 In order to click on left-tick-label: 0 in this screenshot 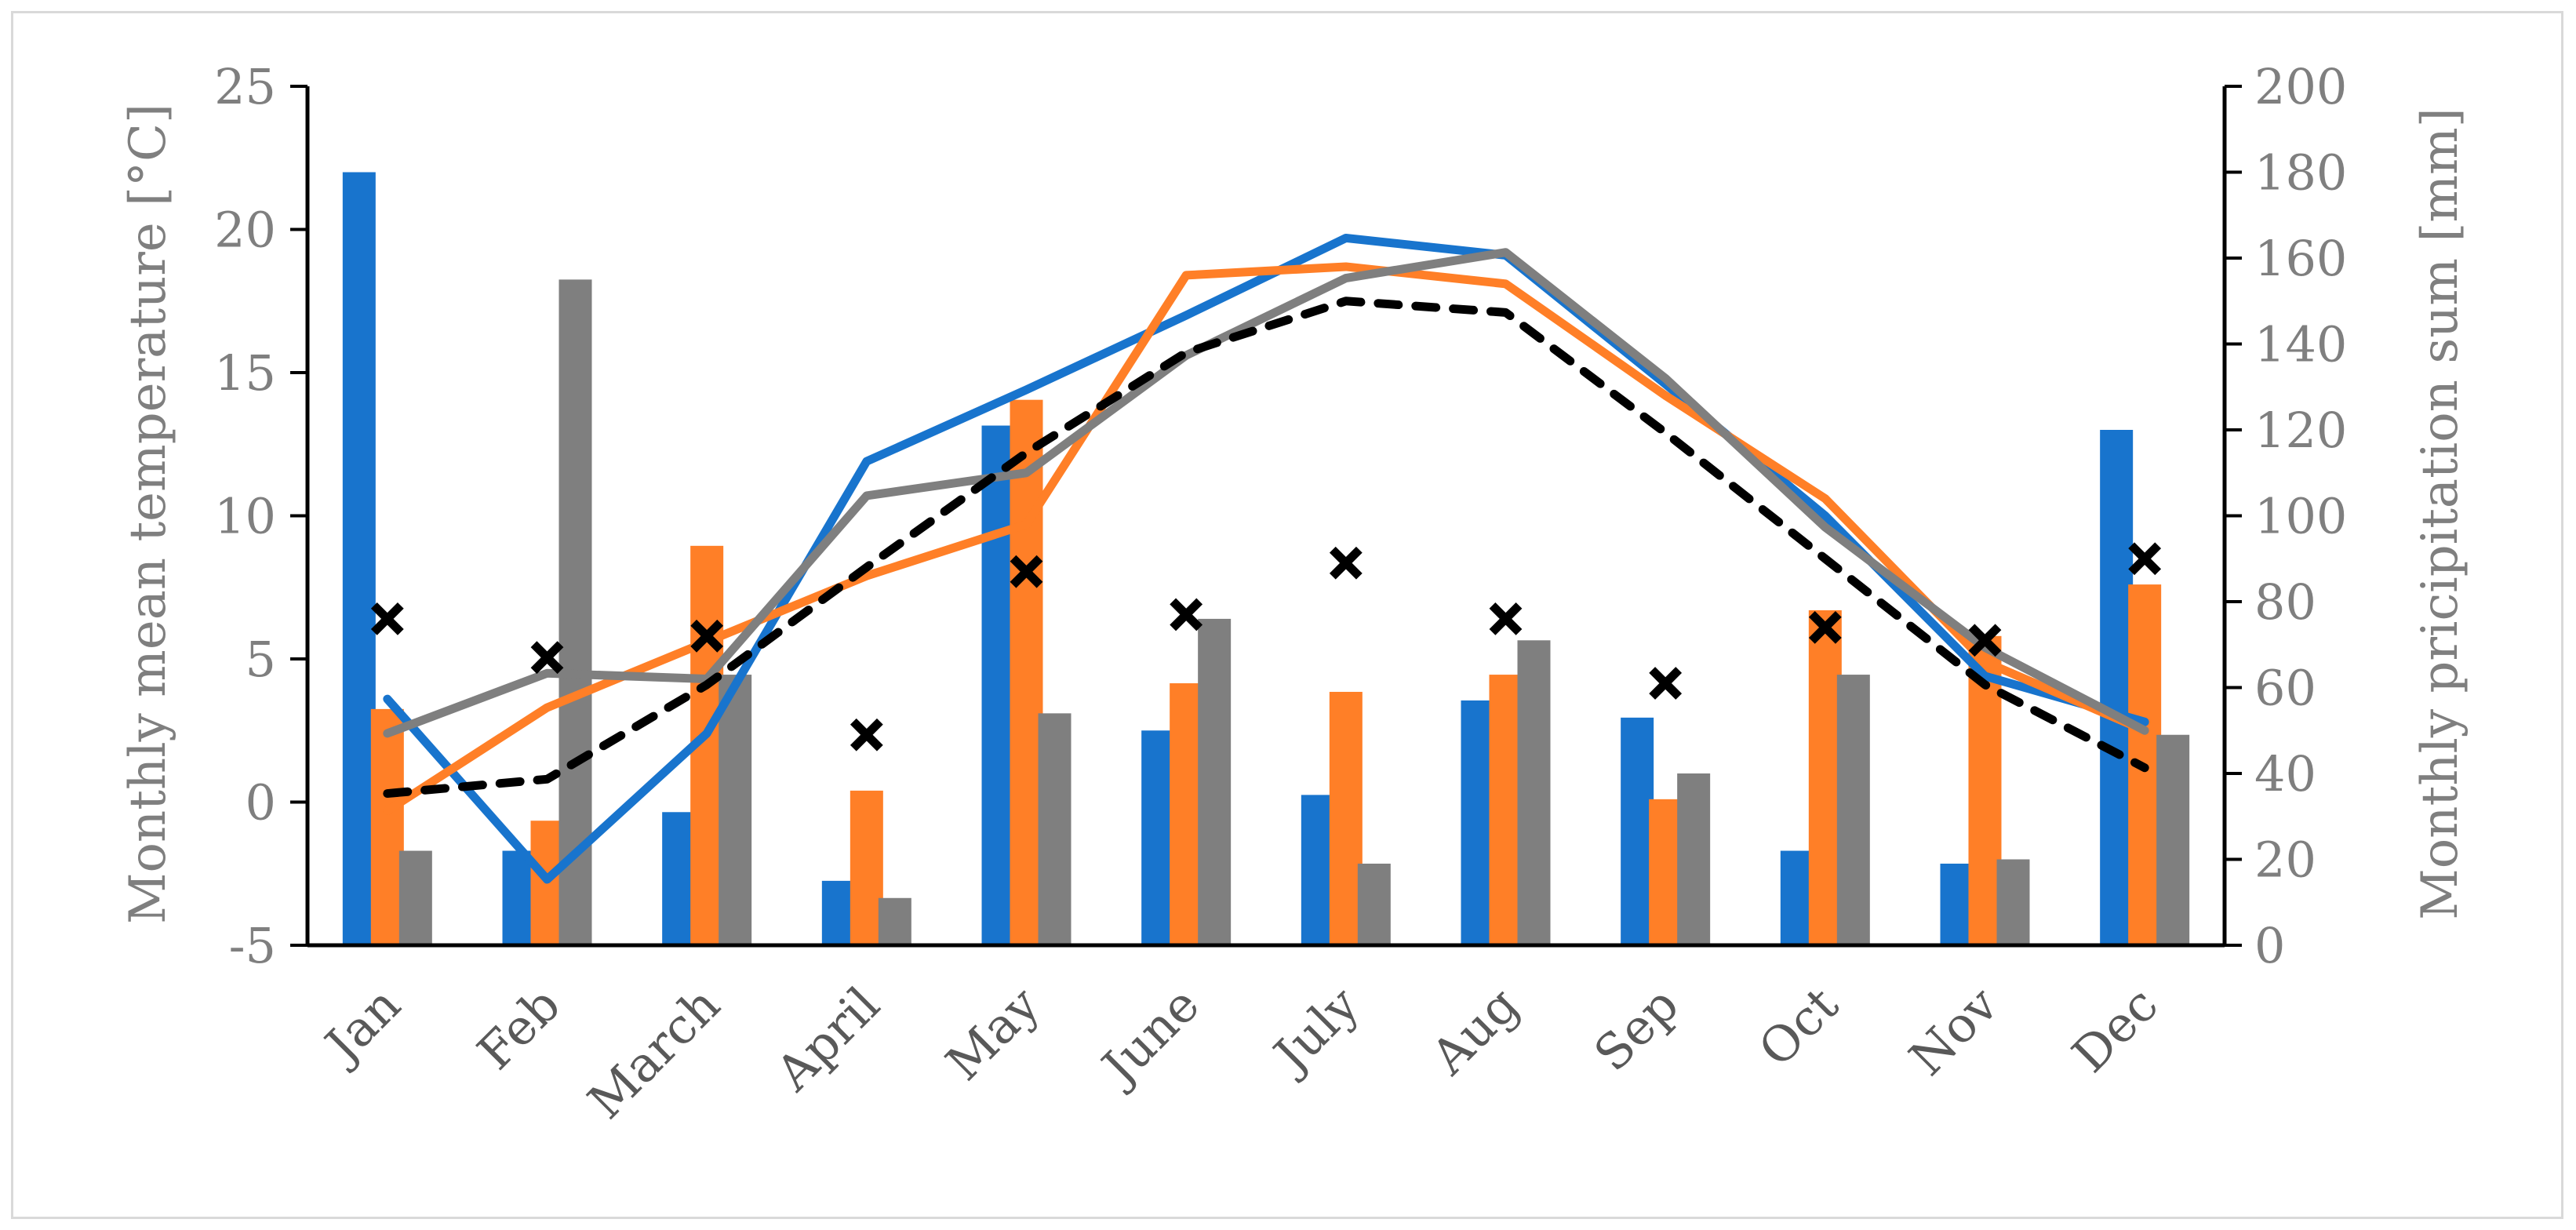, I will do `click(261, 803)`.